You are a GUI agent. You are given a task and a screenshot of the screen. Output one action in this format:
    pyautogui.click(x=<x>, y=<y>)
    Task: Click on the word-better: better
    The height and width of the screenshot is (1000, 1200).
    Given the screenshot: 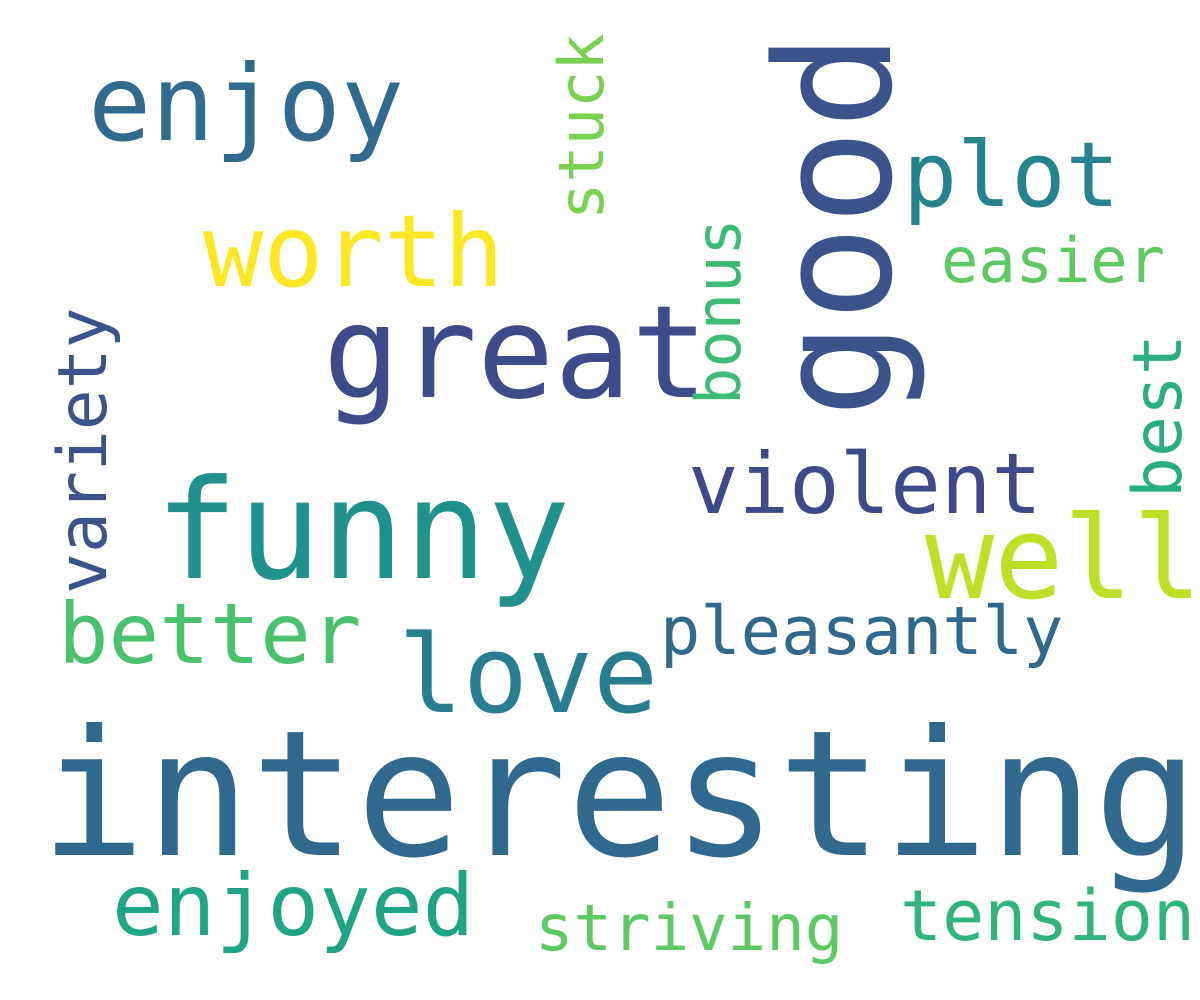 What is the action you would take?
    pyautogui.click(x=210, y=634)
    